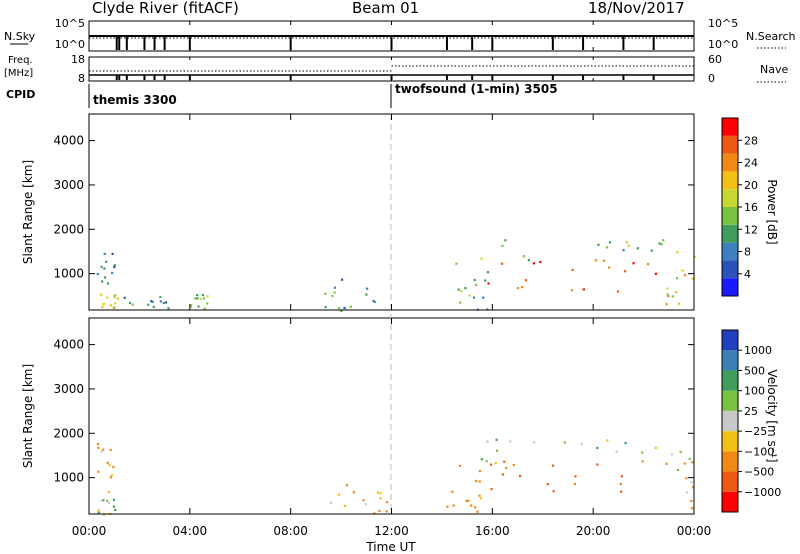 The image size is (800, 554). What do you see at coordinates (390, 547) in the screenshot?
I see `time-axis-label: Time UT` at bounding box center [390, 547].